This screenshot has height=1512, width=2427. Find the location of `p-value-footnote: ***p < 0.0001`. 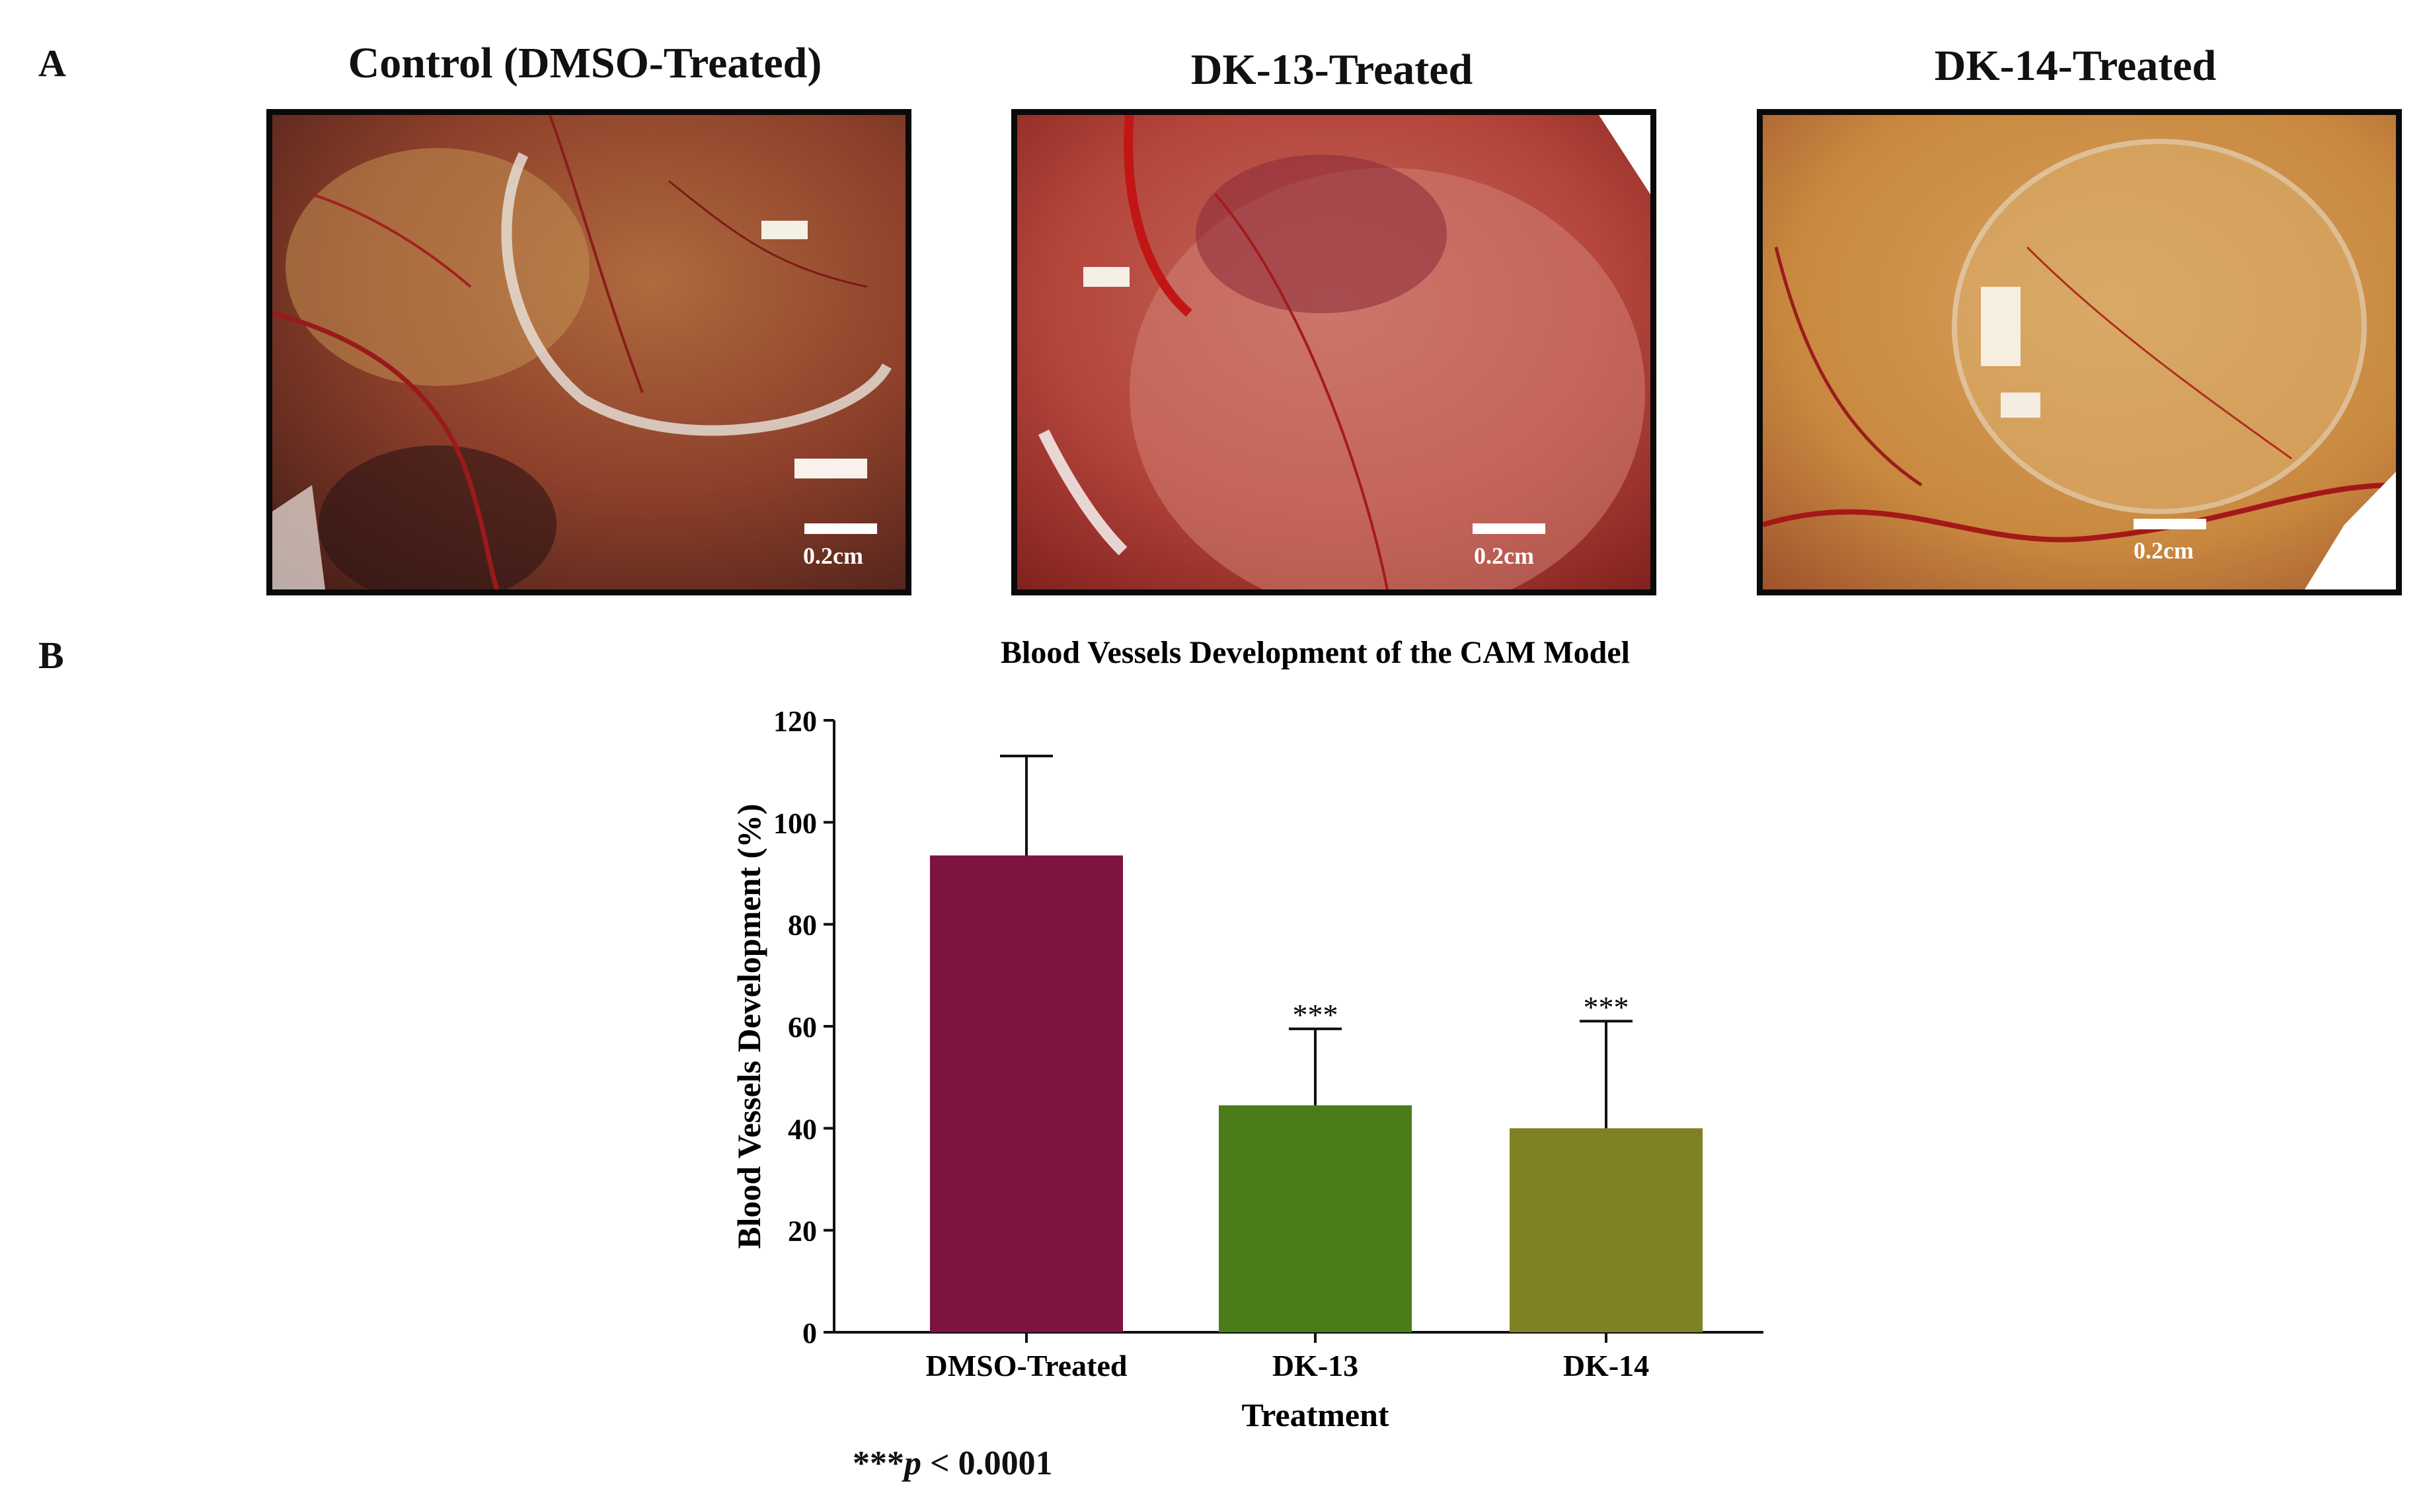

p-value-footnote: ***p < 0.0001 is located at coordinates (953, 1464).